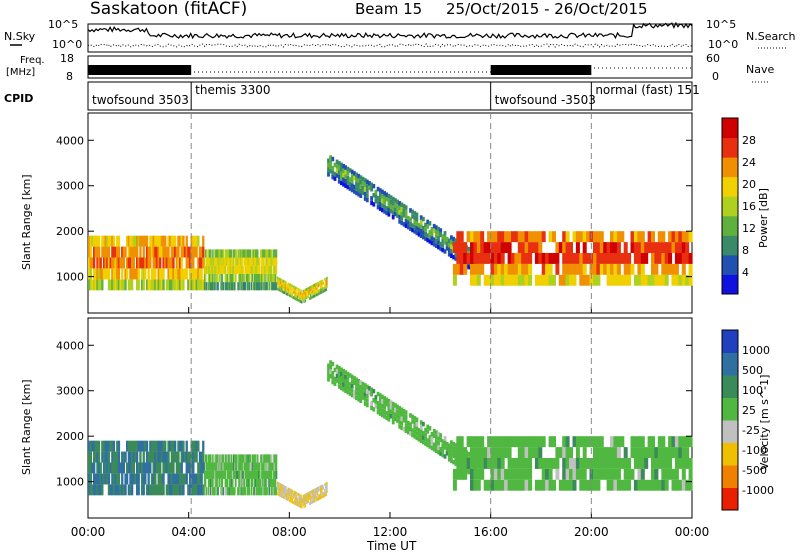 The width and height of the screenshot is (800, 558). What do you see at coordinates (188, 532) in the screenshot?
I see `x-tick-label: 04:00` at bounding box center [188, 532].